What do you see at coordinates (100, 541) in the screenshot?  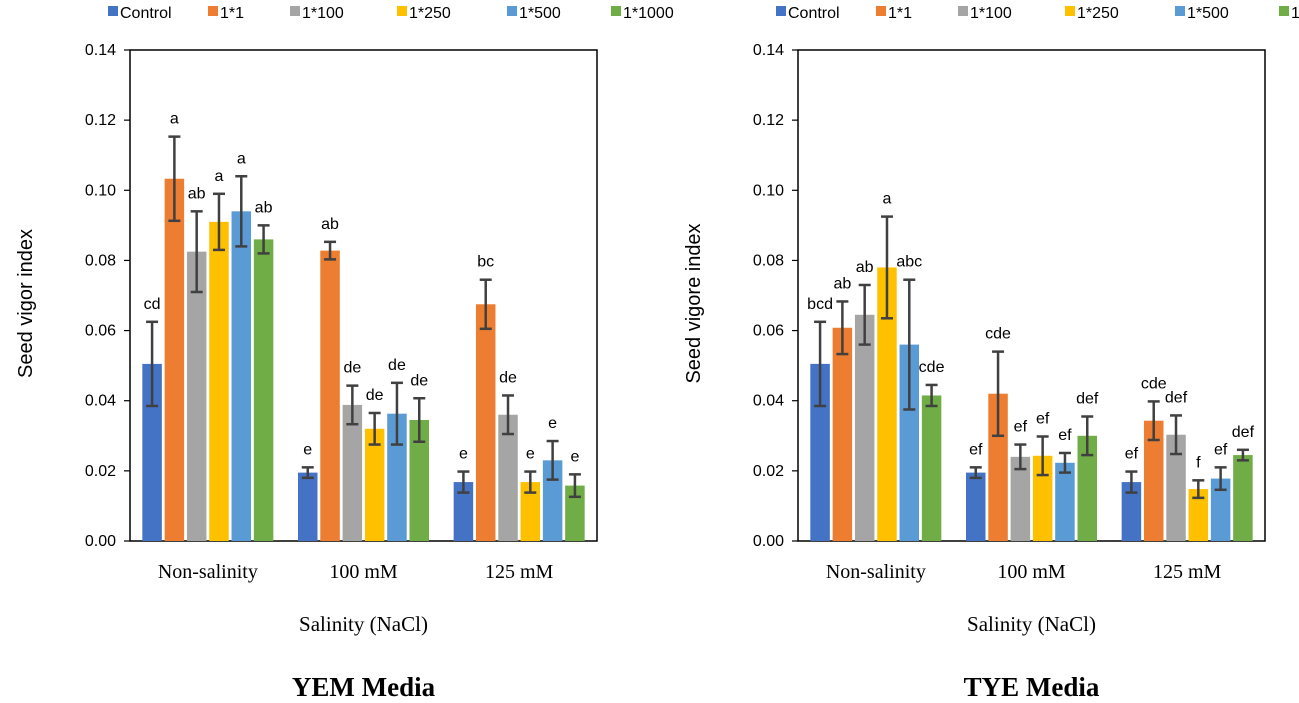 I see `y-tick-label: 0.00` at bounding box center [100, 541].